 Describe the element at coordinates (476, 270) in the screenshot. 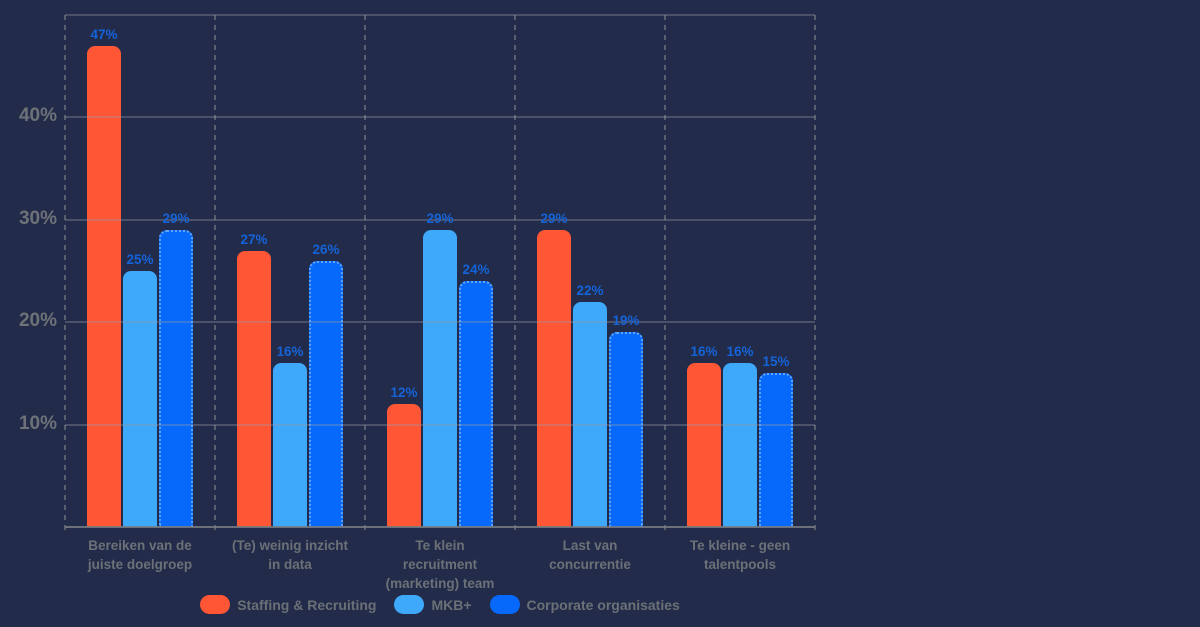

I see `value-label: 24%` at that location.